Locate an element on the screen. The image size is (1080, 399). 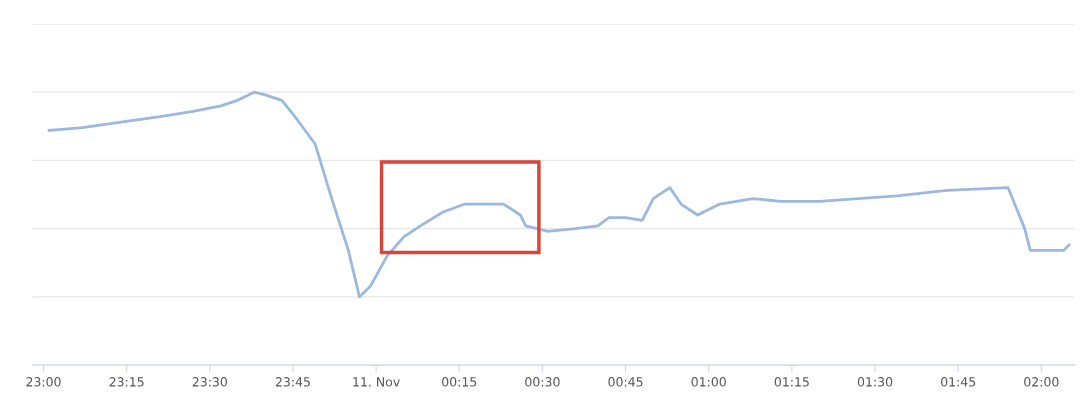
x-tick-label: 02:00 is located at coordinates (1041, 382).